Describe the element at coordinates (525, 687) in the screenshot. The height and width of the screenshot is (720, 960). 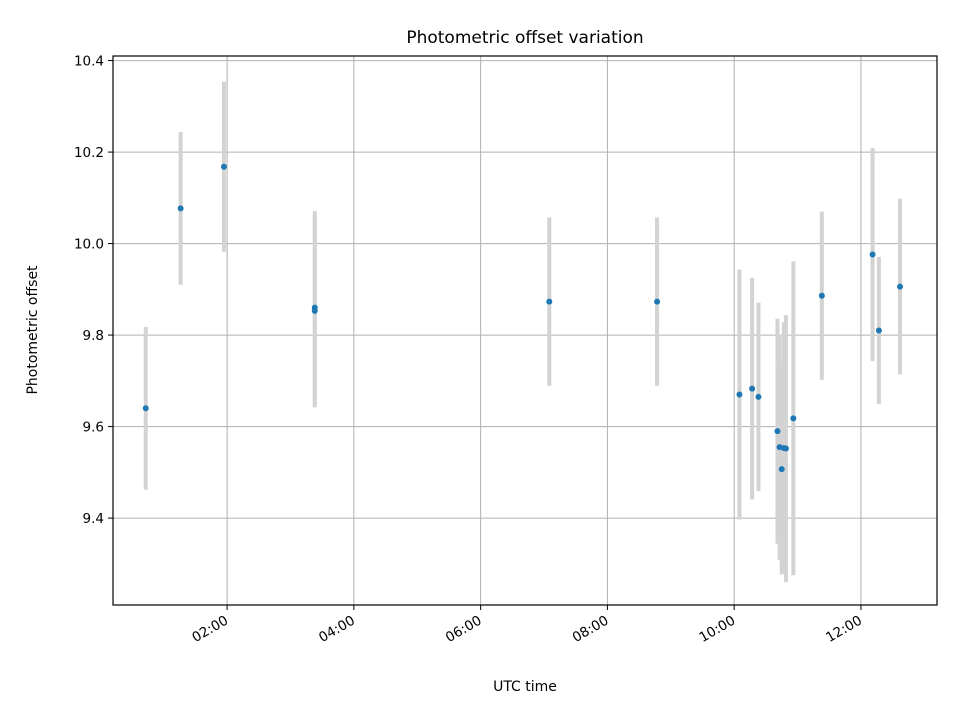
I see `x-axis-label: UTC time` at that location.